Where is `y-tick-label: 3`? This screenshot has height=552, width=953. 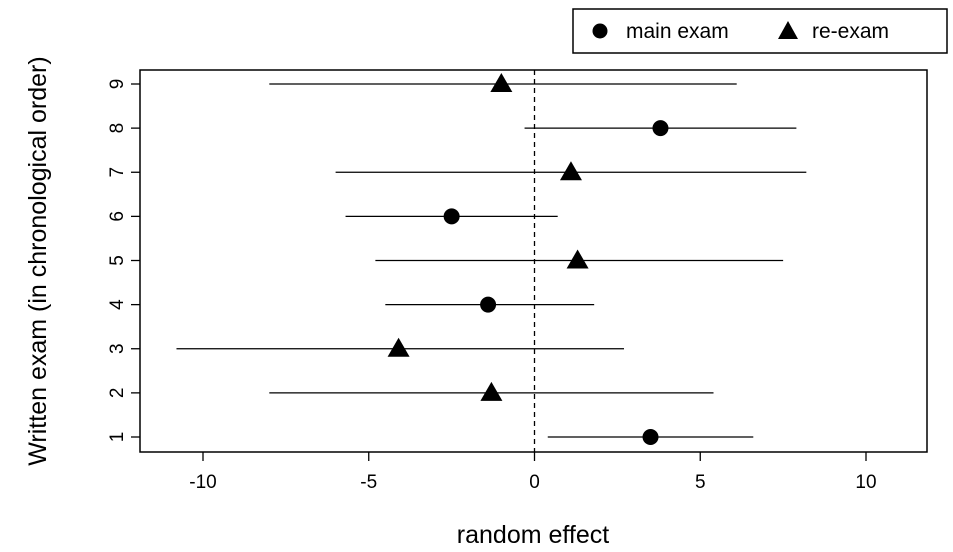
y-tick-label: 3 is located at coordinates (117, 348).